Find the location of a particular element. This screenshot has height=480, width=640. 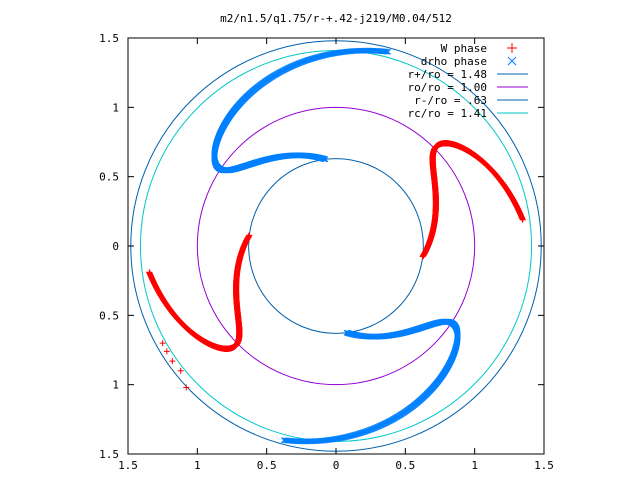

y-tick-label: 0 is located at coordinates (115, 246).